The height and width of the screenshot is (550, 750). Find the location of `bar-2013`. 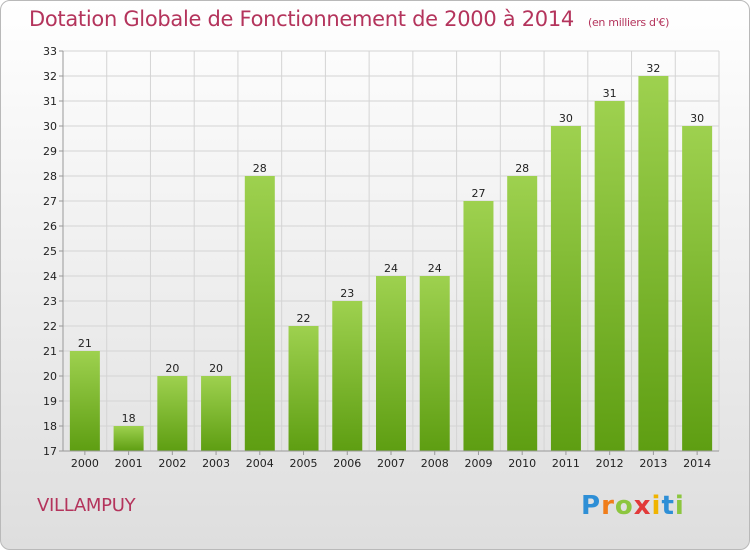

bar-2013 is located at coordinates (653, 263).